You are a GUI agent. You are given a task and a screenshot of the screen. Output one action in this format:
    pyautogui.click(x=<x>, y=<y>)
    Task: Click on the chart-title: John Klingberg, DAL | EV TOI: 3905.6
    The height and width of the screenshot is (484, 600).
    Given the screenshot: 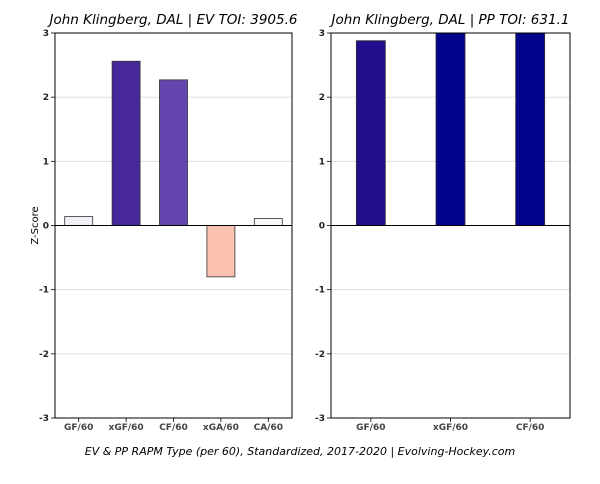 What is the action you would take?
    pyautogui.click(x=172, y=20)
    